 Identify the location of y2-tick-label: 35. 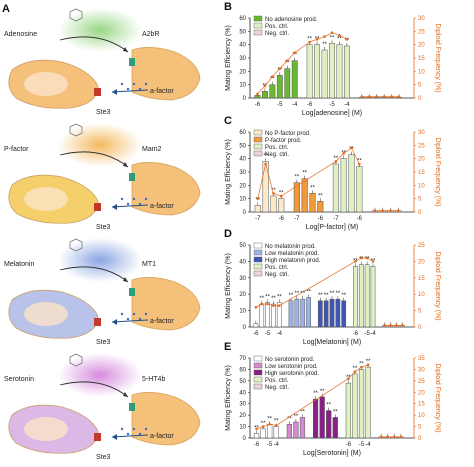
(421, 359).